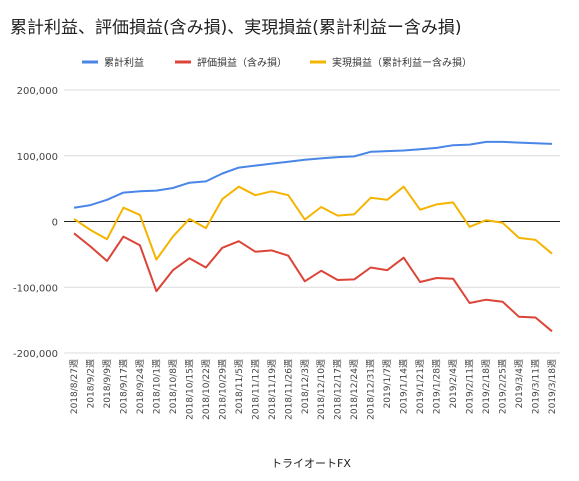  Describe the element at coordinates (420, 386) in the screenshot. I see `x-tick-label-21: 2019/1/21週` at that location.